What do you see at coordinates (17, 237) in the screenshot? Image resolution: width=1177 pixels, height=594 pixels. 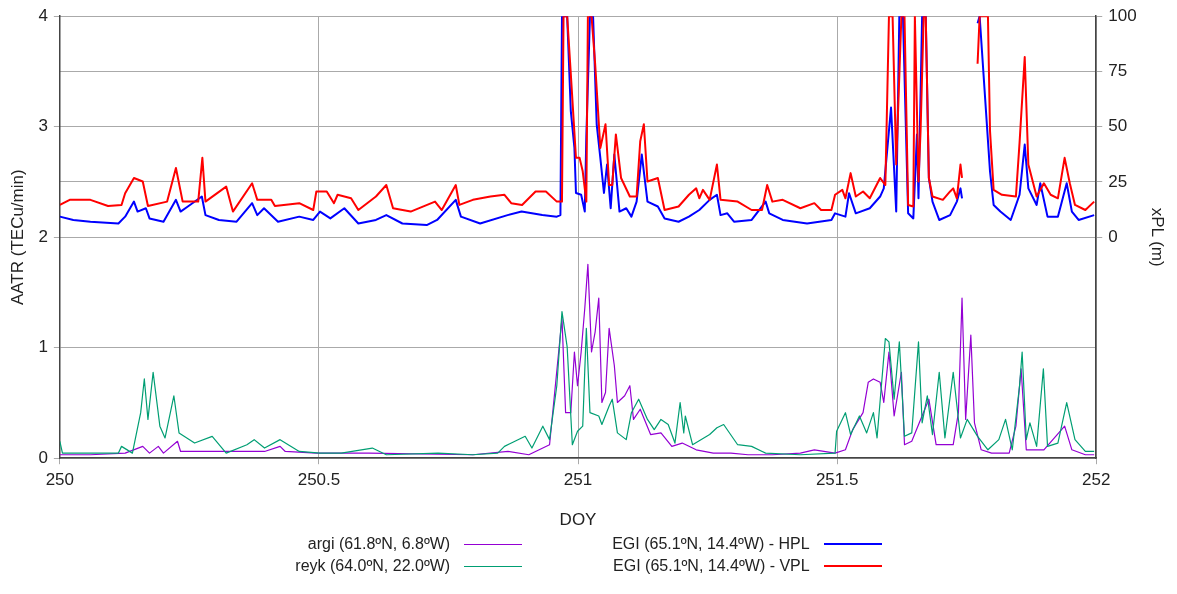 I see `y-axis-title: AATR (TECu/min)` at bounding box center [17, 237].